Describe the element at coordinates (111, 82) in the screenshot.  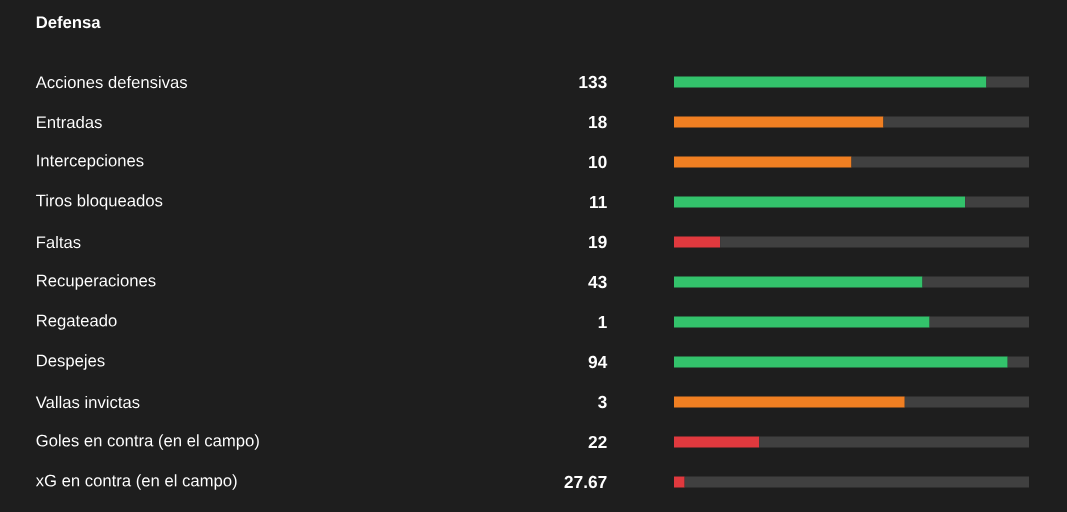
I see `y-tick-label: Acciones defensivas` at that location.